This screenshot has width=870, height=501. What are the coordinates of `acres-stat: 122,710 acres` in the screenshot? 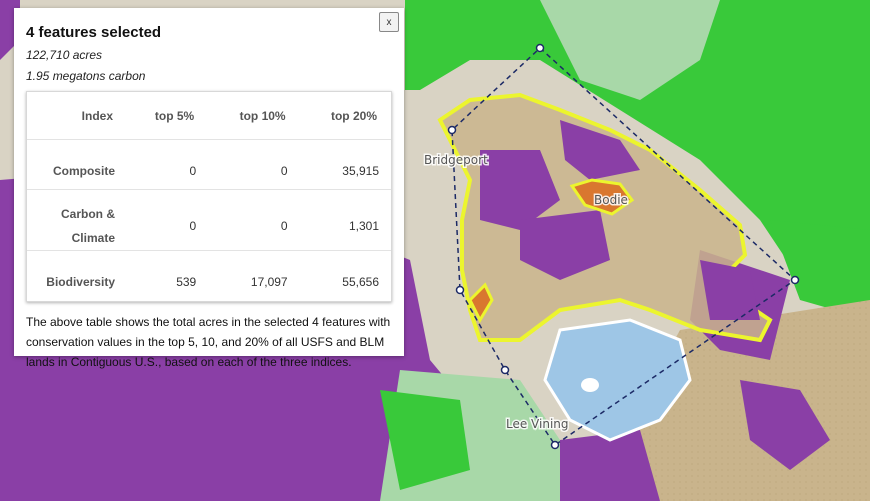 It's located at (64, 55).